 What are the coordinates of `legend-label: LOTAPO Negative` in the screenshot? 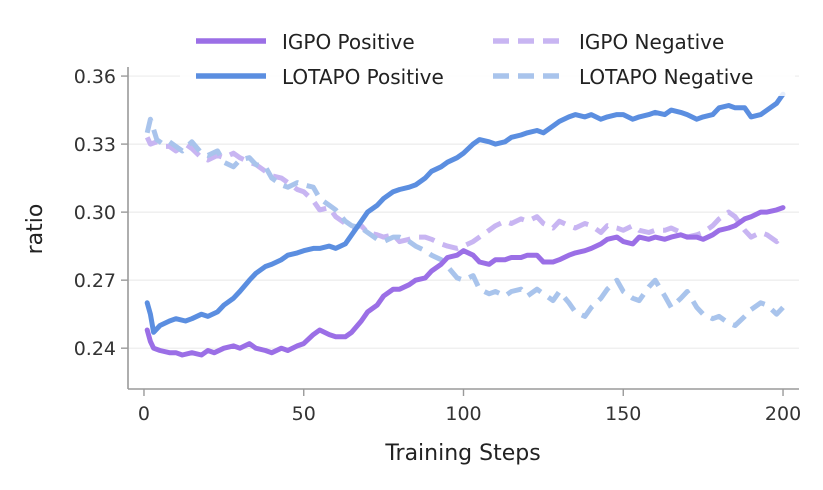 It's located at (666, 77).